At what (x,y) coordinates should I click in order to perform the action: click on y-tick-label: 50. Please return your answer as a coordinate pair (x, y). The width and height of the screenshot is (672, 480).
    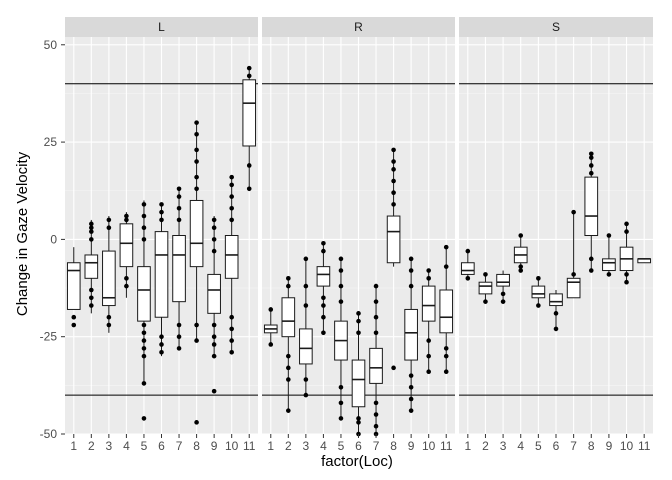
    Looking at the image, I should click on (51, 45).